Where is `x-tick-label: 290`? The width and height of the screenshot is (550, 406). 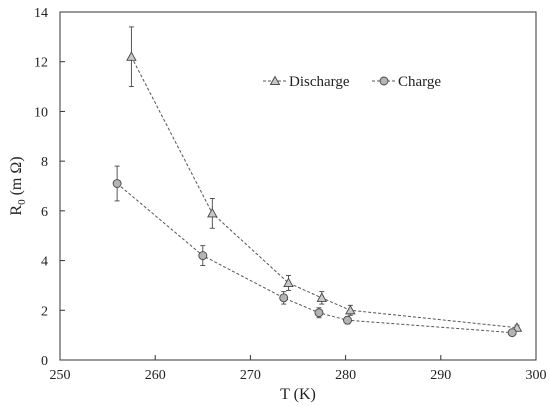
x-tick-label: 290 is located at coordinates (440, 375).